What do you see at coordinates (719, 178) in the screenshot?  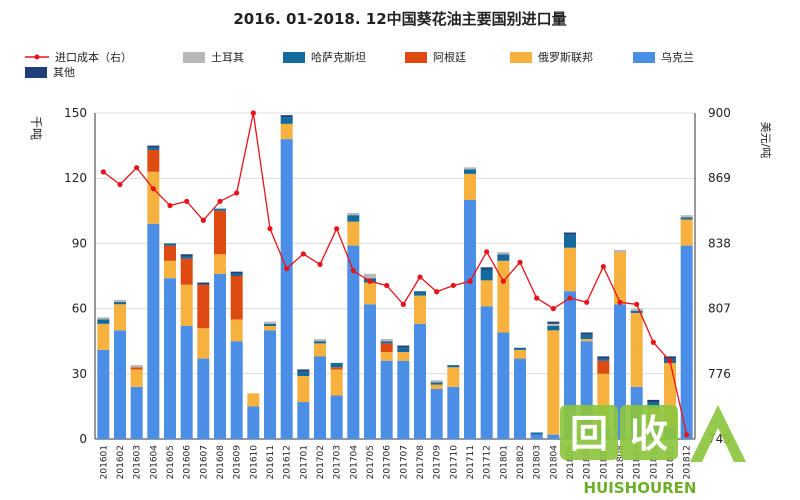 I see `y-tick-label-right: 869` at bounding box center [719, 178].